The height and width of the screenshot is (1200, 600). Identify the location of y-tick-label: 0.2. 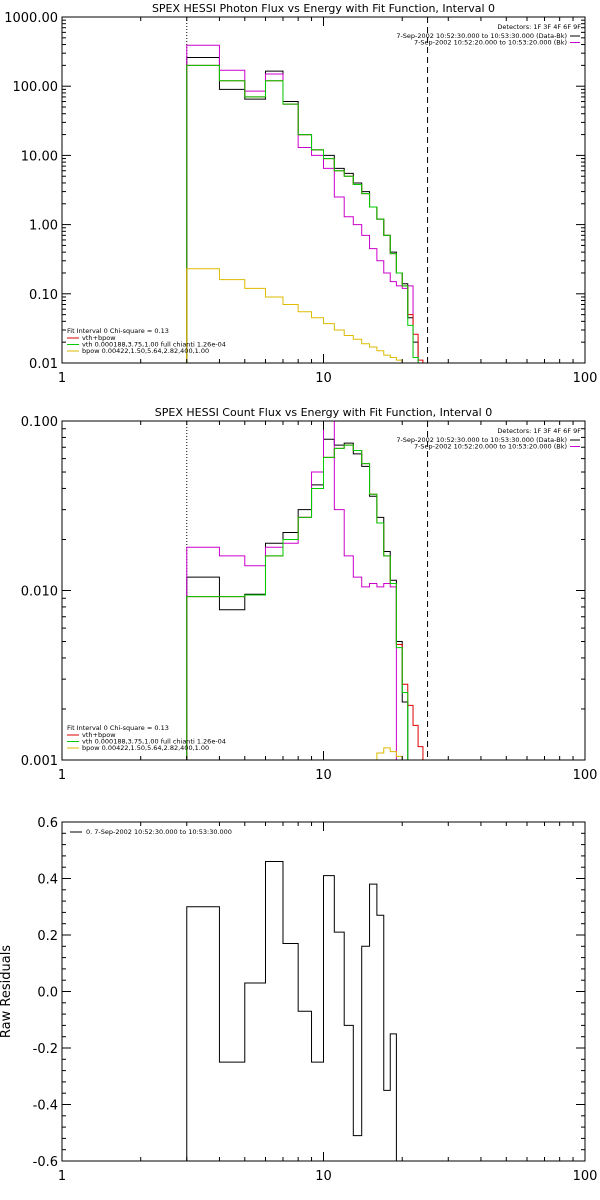
(47, 936).